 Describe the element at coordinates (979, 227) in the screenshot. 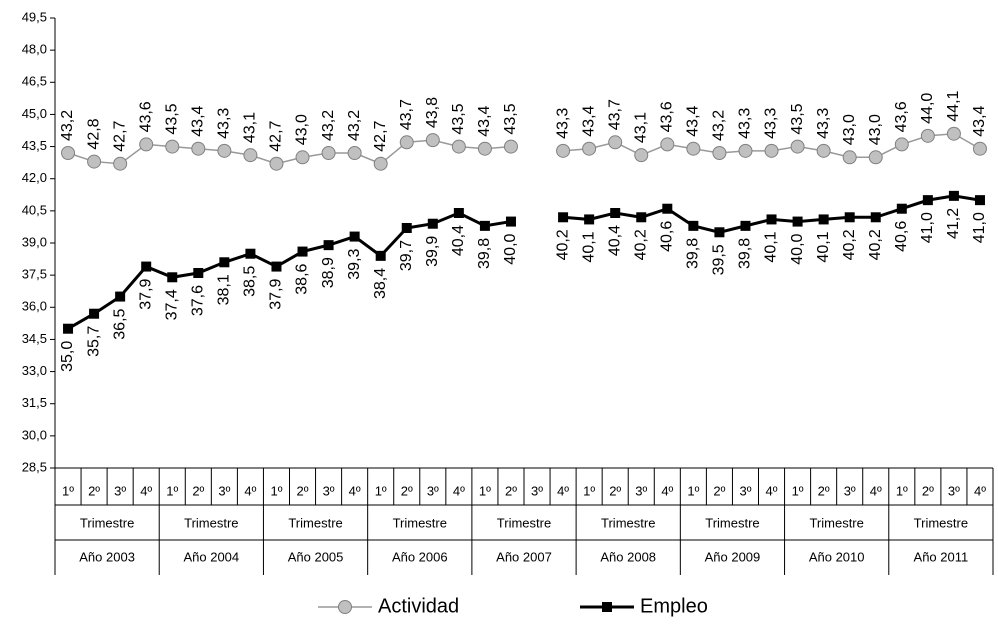

I see `data-label: 41,0` at that location.